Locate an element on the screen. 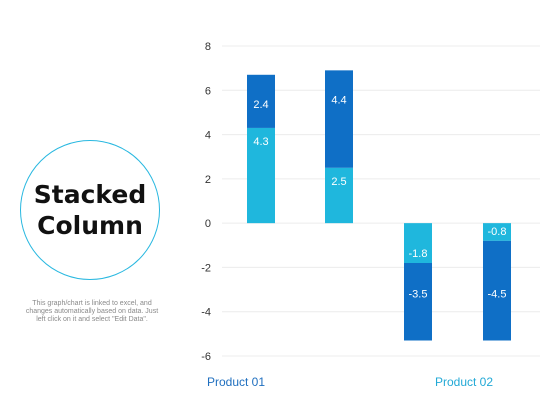 The width and height of the screenshot is (560, 420). x-category-label: Product 01 is located at coordinates (236, 382).